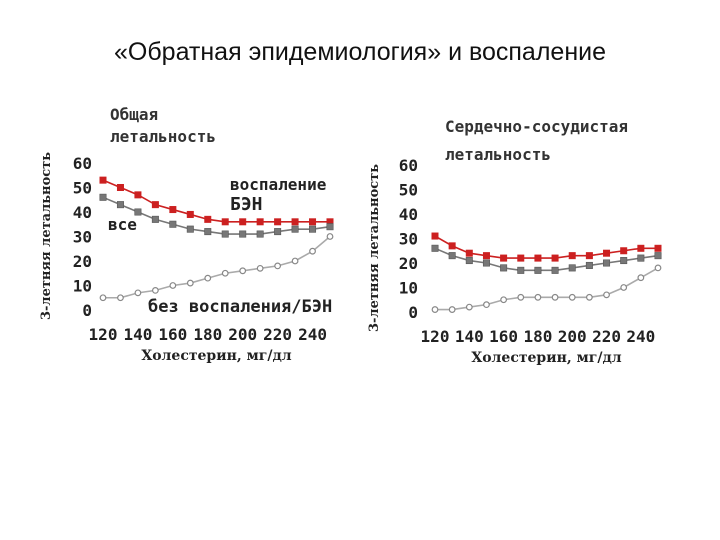 This screenshot has width=720, height=540. Describe the element at coordinates (640, 336) in the screenshot. I see `x-tick-label: 240` at that location.